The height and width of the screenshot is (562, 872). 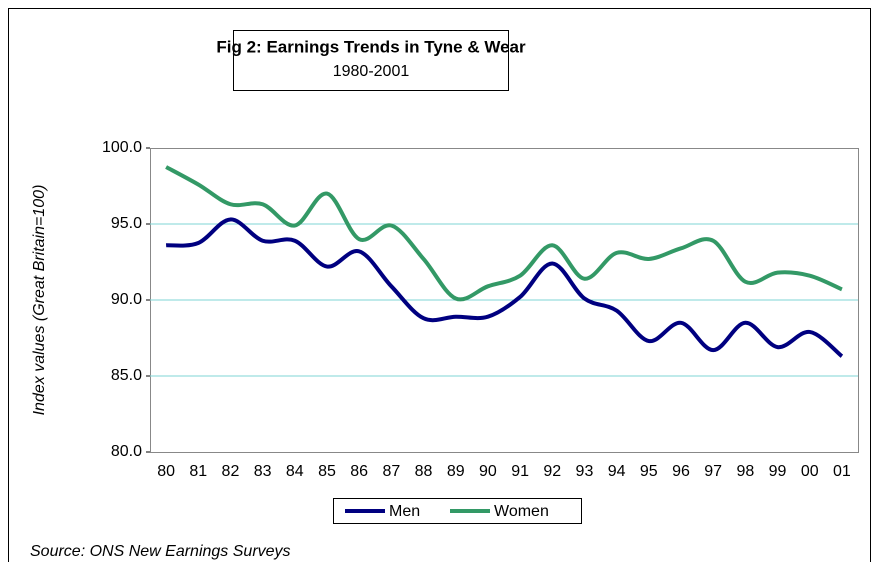 What do you see at coordinates (391, 471) in the screenshot?
I see `x-tick-label: 87` at bounding box center [391, 471].